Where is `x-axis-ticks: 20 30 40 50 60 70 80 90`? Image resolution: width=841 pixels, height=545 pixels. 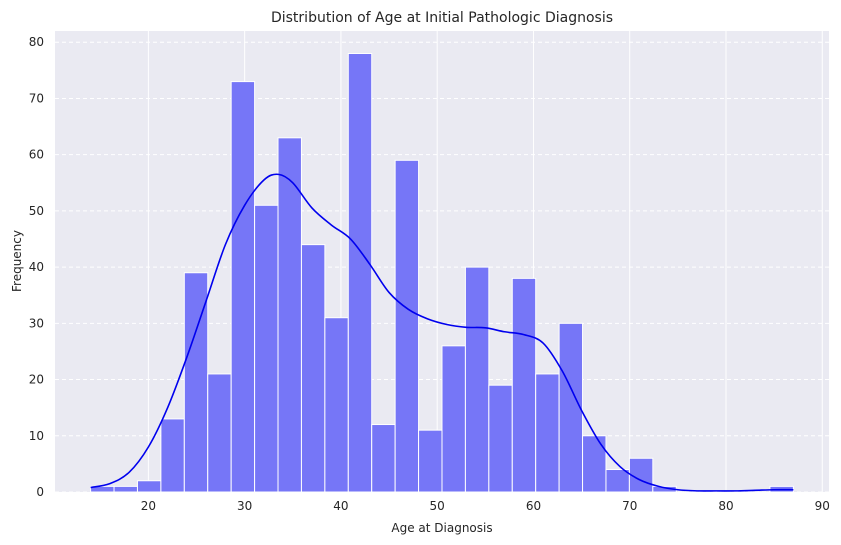 x-axis-ticks: 20 30 40 50 60 70 80 90 is located at coordinates (485, 506).